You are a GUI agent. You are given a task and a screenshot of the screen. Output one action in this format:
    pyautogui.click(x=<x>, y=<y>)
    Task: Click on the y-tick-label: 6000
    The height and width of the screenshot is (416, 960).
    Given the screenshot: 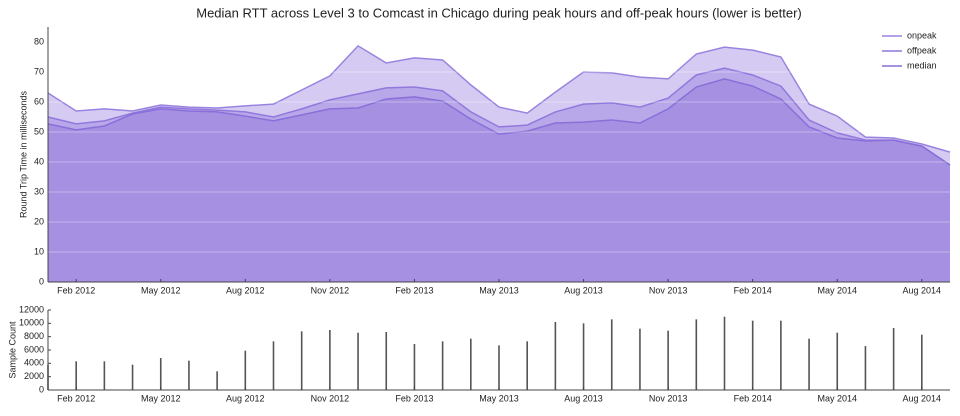 What is the action you would take?
    pyautogui.click(x=34, y=349)
    